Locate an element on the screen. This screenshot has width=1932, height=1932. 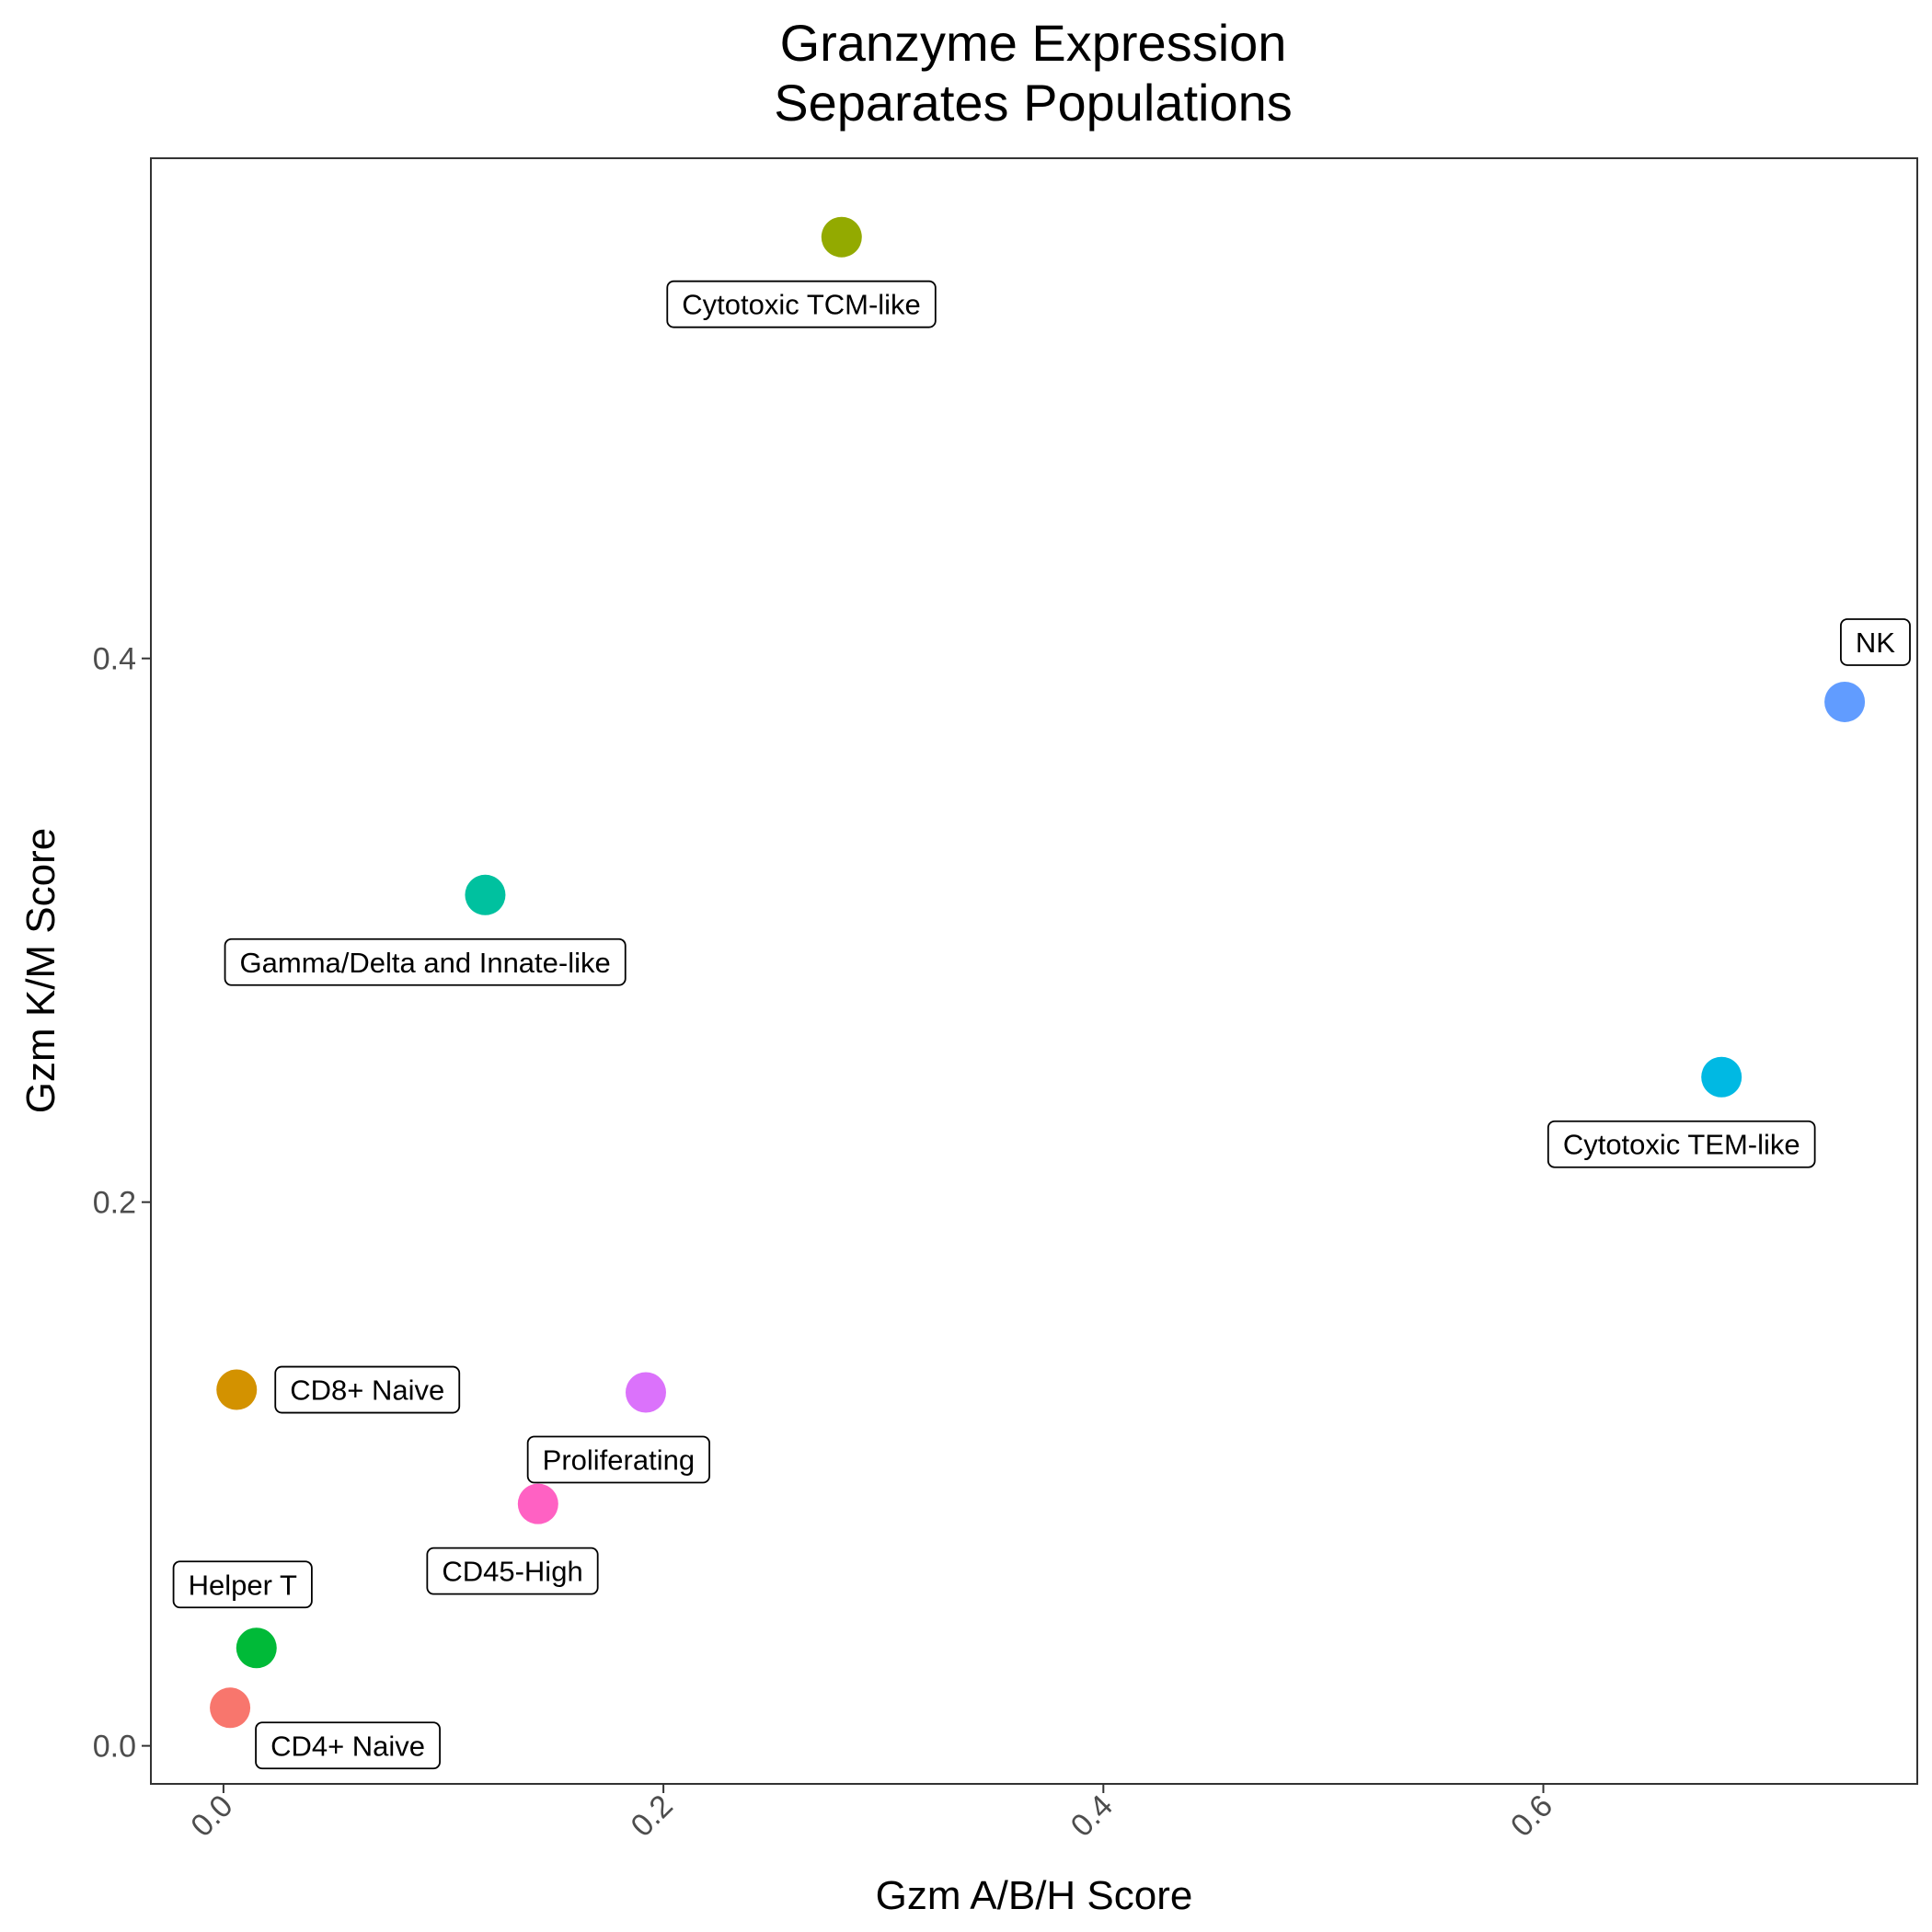
point-label: Gamma/Delta and Innate-like is located at coordinates (425, 961).